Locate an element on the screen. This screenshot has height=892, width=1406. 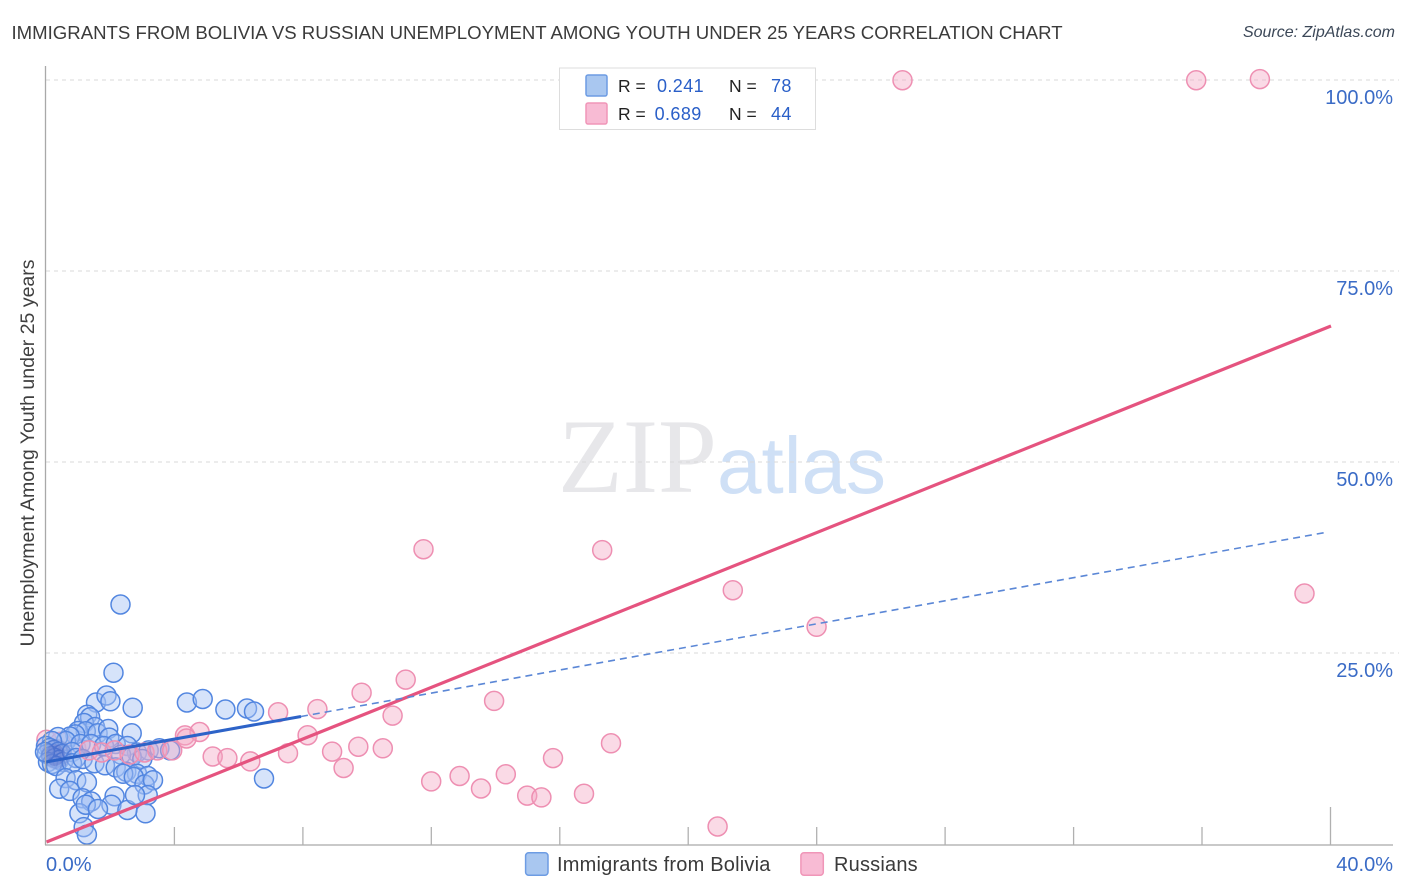
svg-text:Unemployment Among Youth under: Unemployment Among Youth under 25 years is located at coordinates (28, 452).